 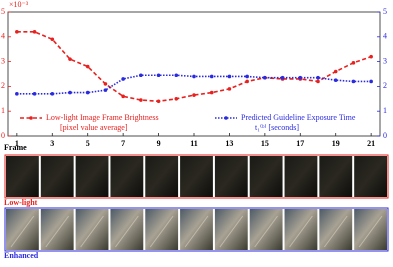 I want to click on x-tick-label: 21, so click(x=371, y=143).